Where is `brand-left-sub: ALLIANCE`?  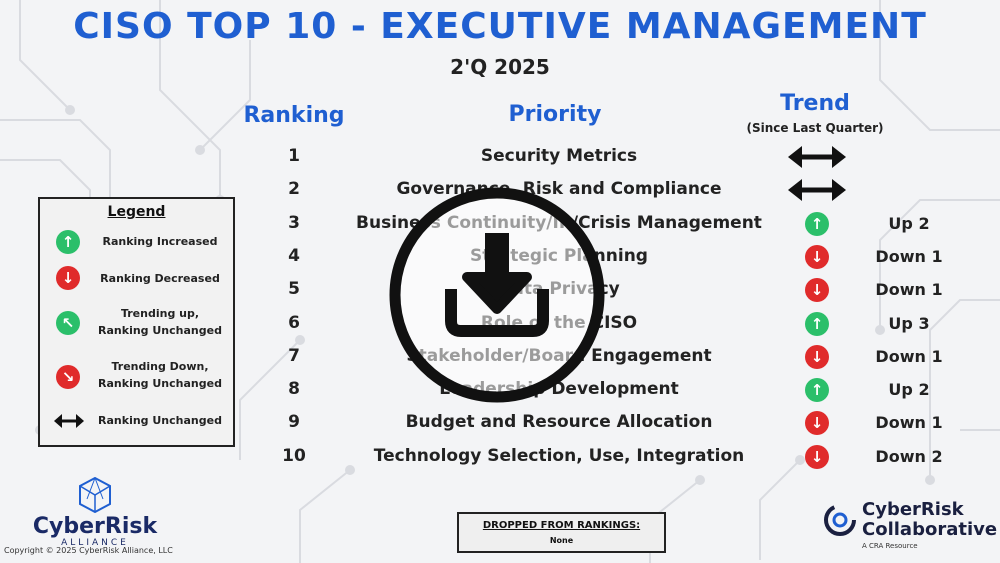 brand-left-sub: ALLIANCE is located at coordinates (95, 543).